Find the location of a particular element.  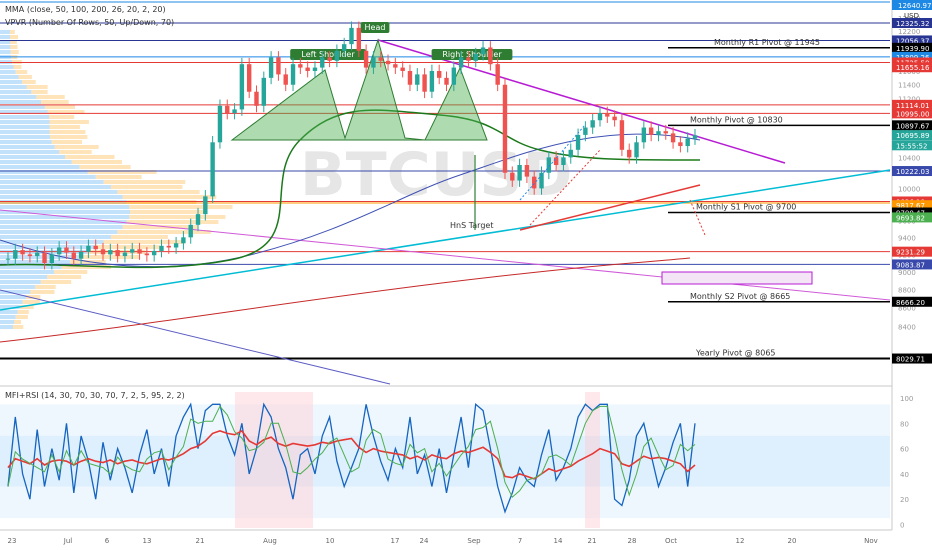

monthly-pivot-label: Monthly Pivot @ 10830 is located at coordinates (736, 119).